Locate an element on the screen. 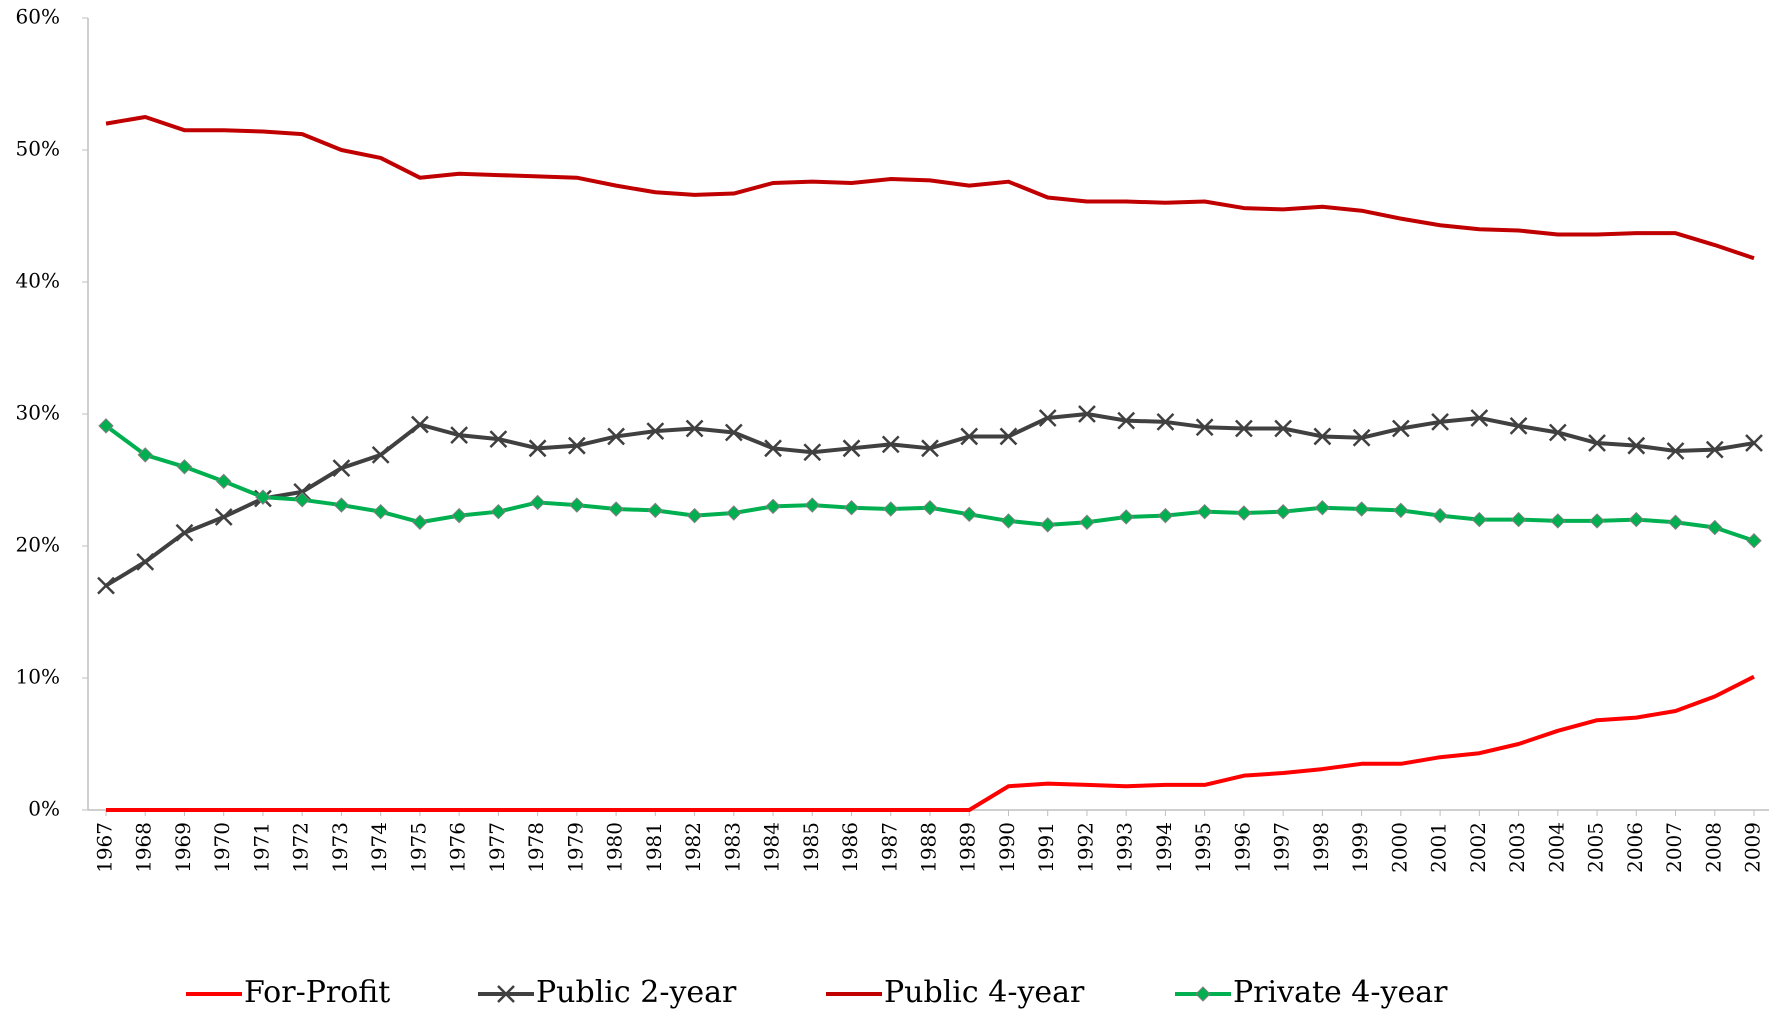 The image size is (1771, 1013). legend-label: Private 4-year is located at coordinates (1340, 992).